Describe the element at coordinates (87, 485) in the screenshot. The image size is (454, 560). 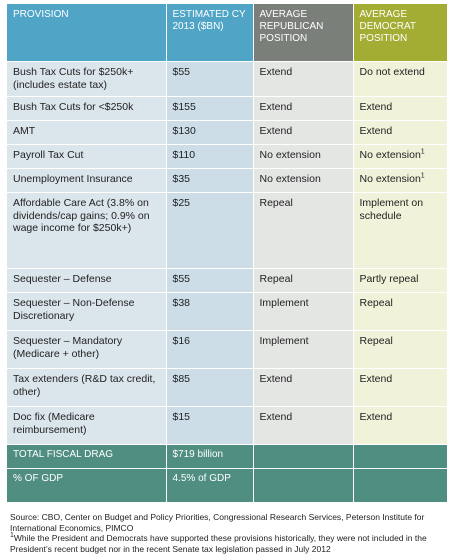
I see `gdp-label: % OF GDP` at that location.